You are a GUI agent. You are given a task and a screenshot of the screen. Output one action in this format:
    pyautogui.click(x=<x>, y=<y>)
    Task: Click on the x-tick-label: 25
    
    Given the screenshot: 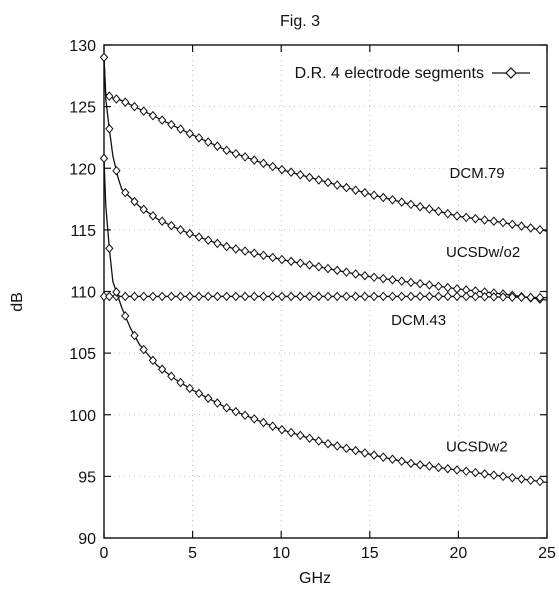 What is the action you would take?
    pyautogui.click(x=547, y=553)
    